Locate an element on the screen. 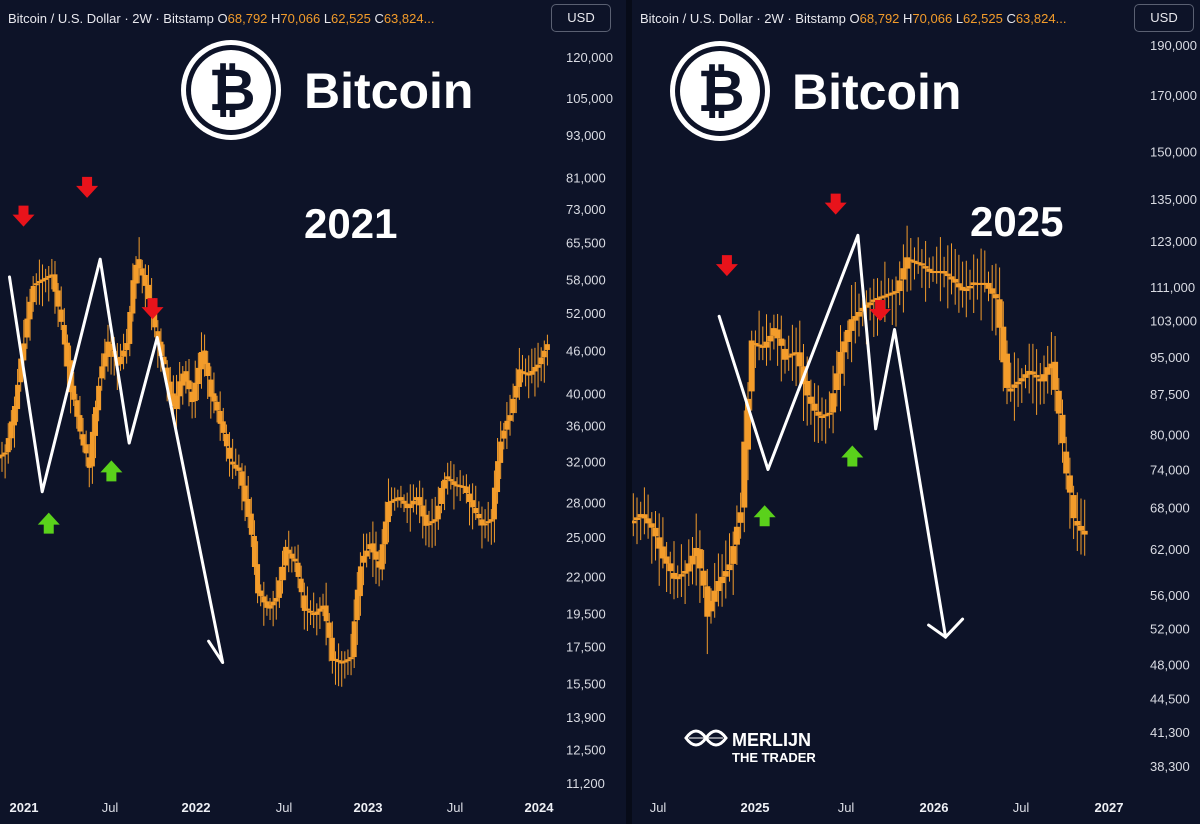 This screenshot has height=824, width=1200. price-tick-label: 41,300 is located at coordinates (1170, 732).